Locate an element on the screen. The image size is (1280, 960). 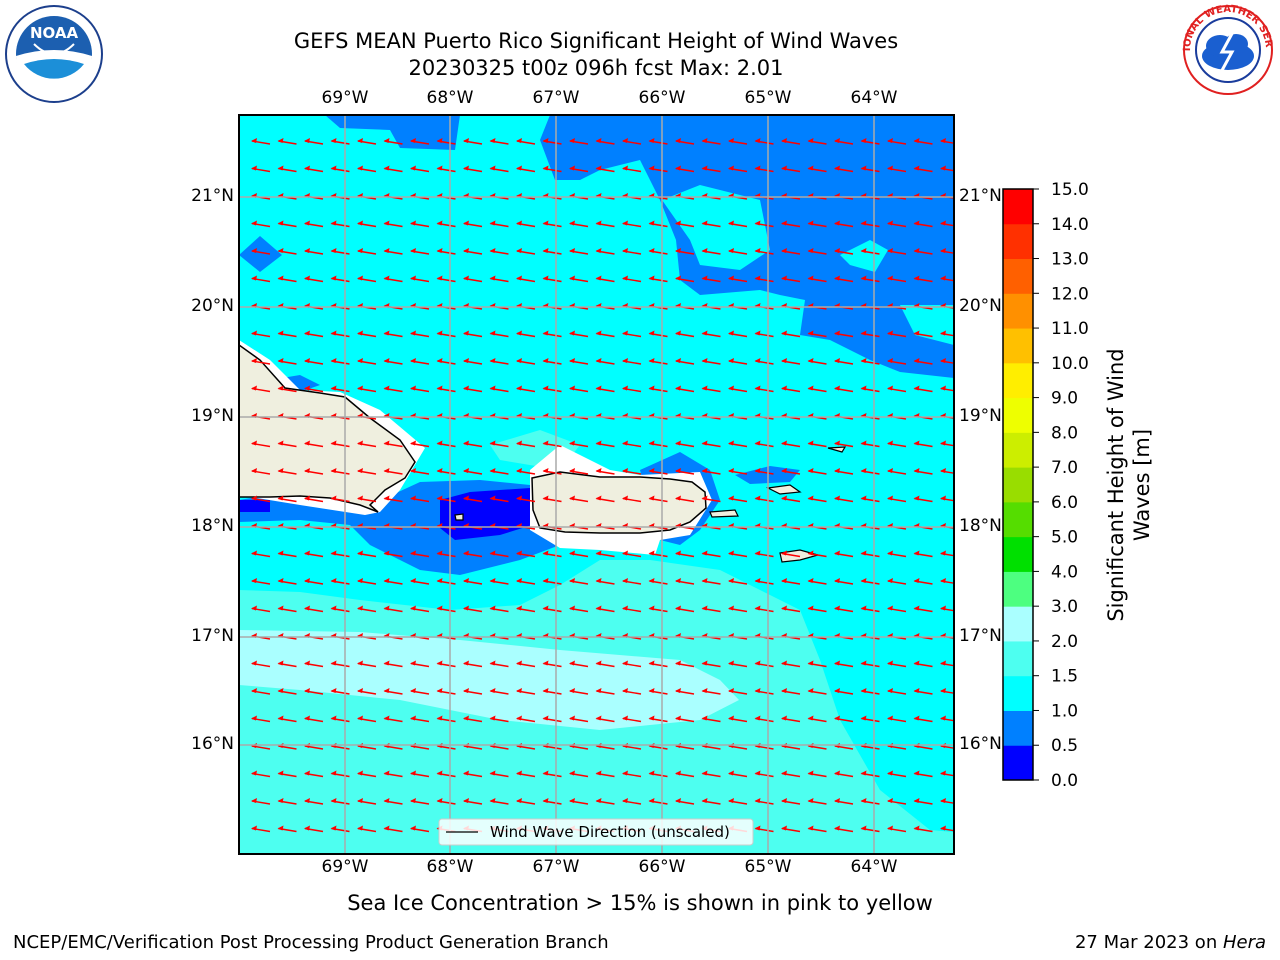
colorbar-tick-label: 2.0 is located at coordinates (1064, 642).